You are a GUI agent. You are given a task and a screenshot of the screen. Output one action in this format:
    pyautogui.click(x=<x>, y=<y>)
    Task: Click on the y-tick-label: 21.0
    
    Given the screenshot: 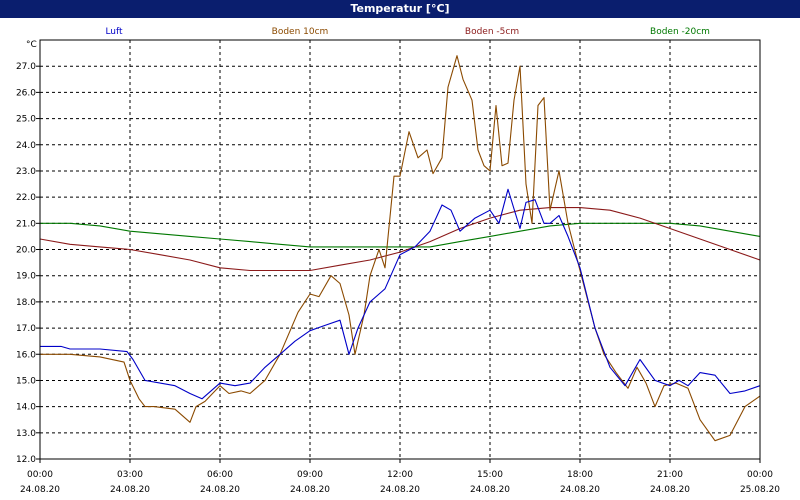 What is the action you would take?
    pyautogui.click(x=26, y=224)
    